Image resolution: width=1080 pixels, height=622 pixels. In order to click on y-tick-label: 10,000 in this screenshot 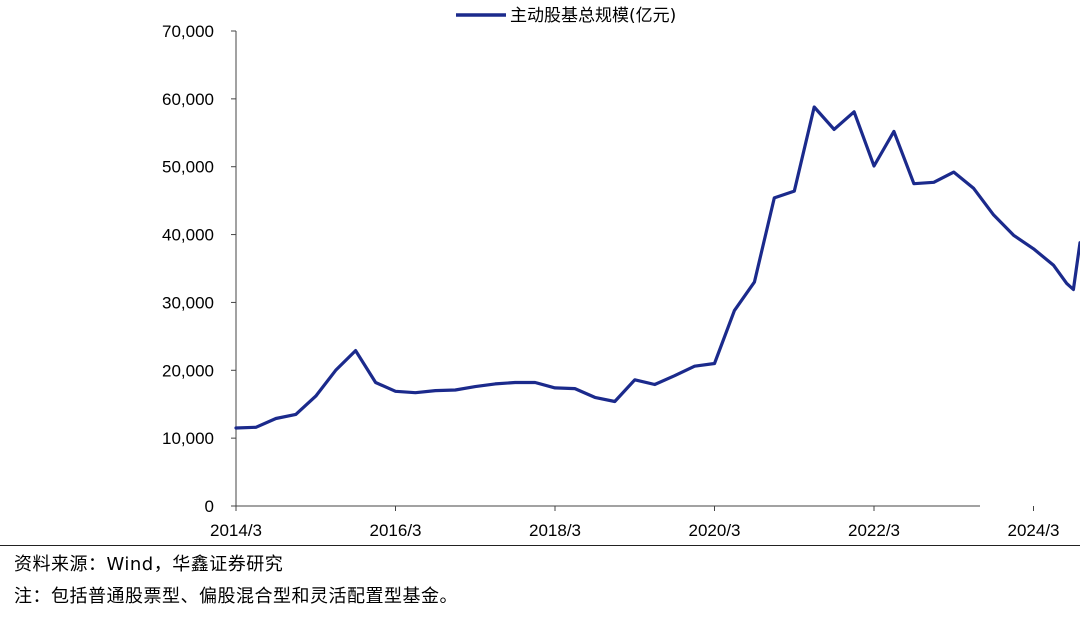, I will do `click(188, 438)`.